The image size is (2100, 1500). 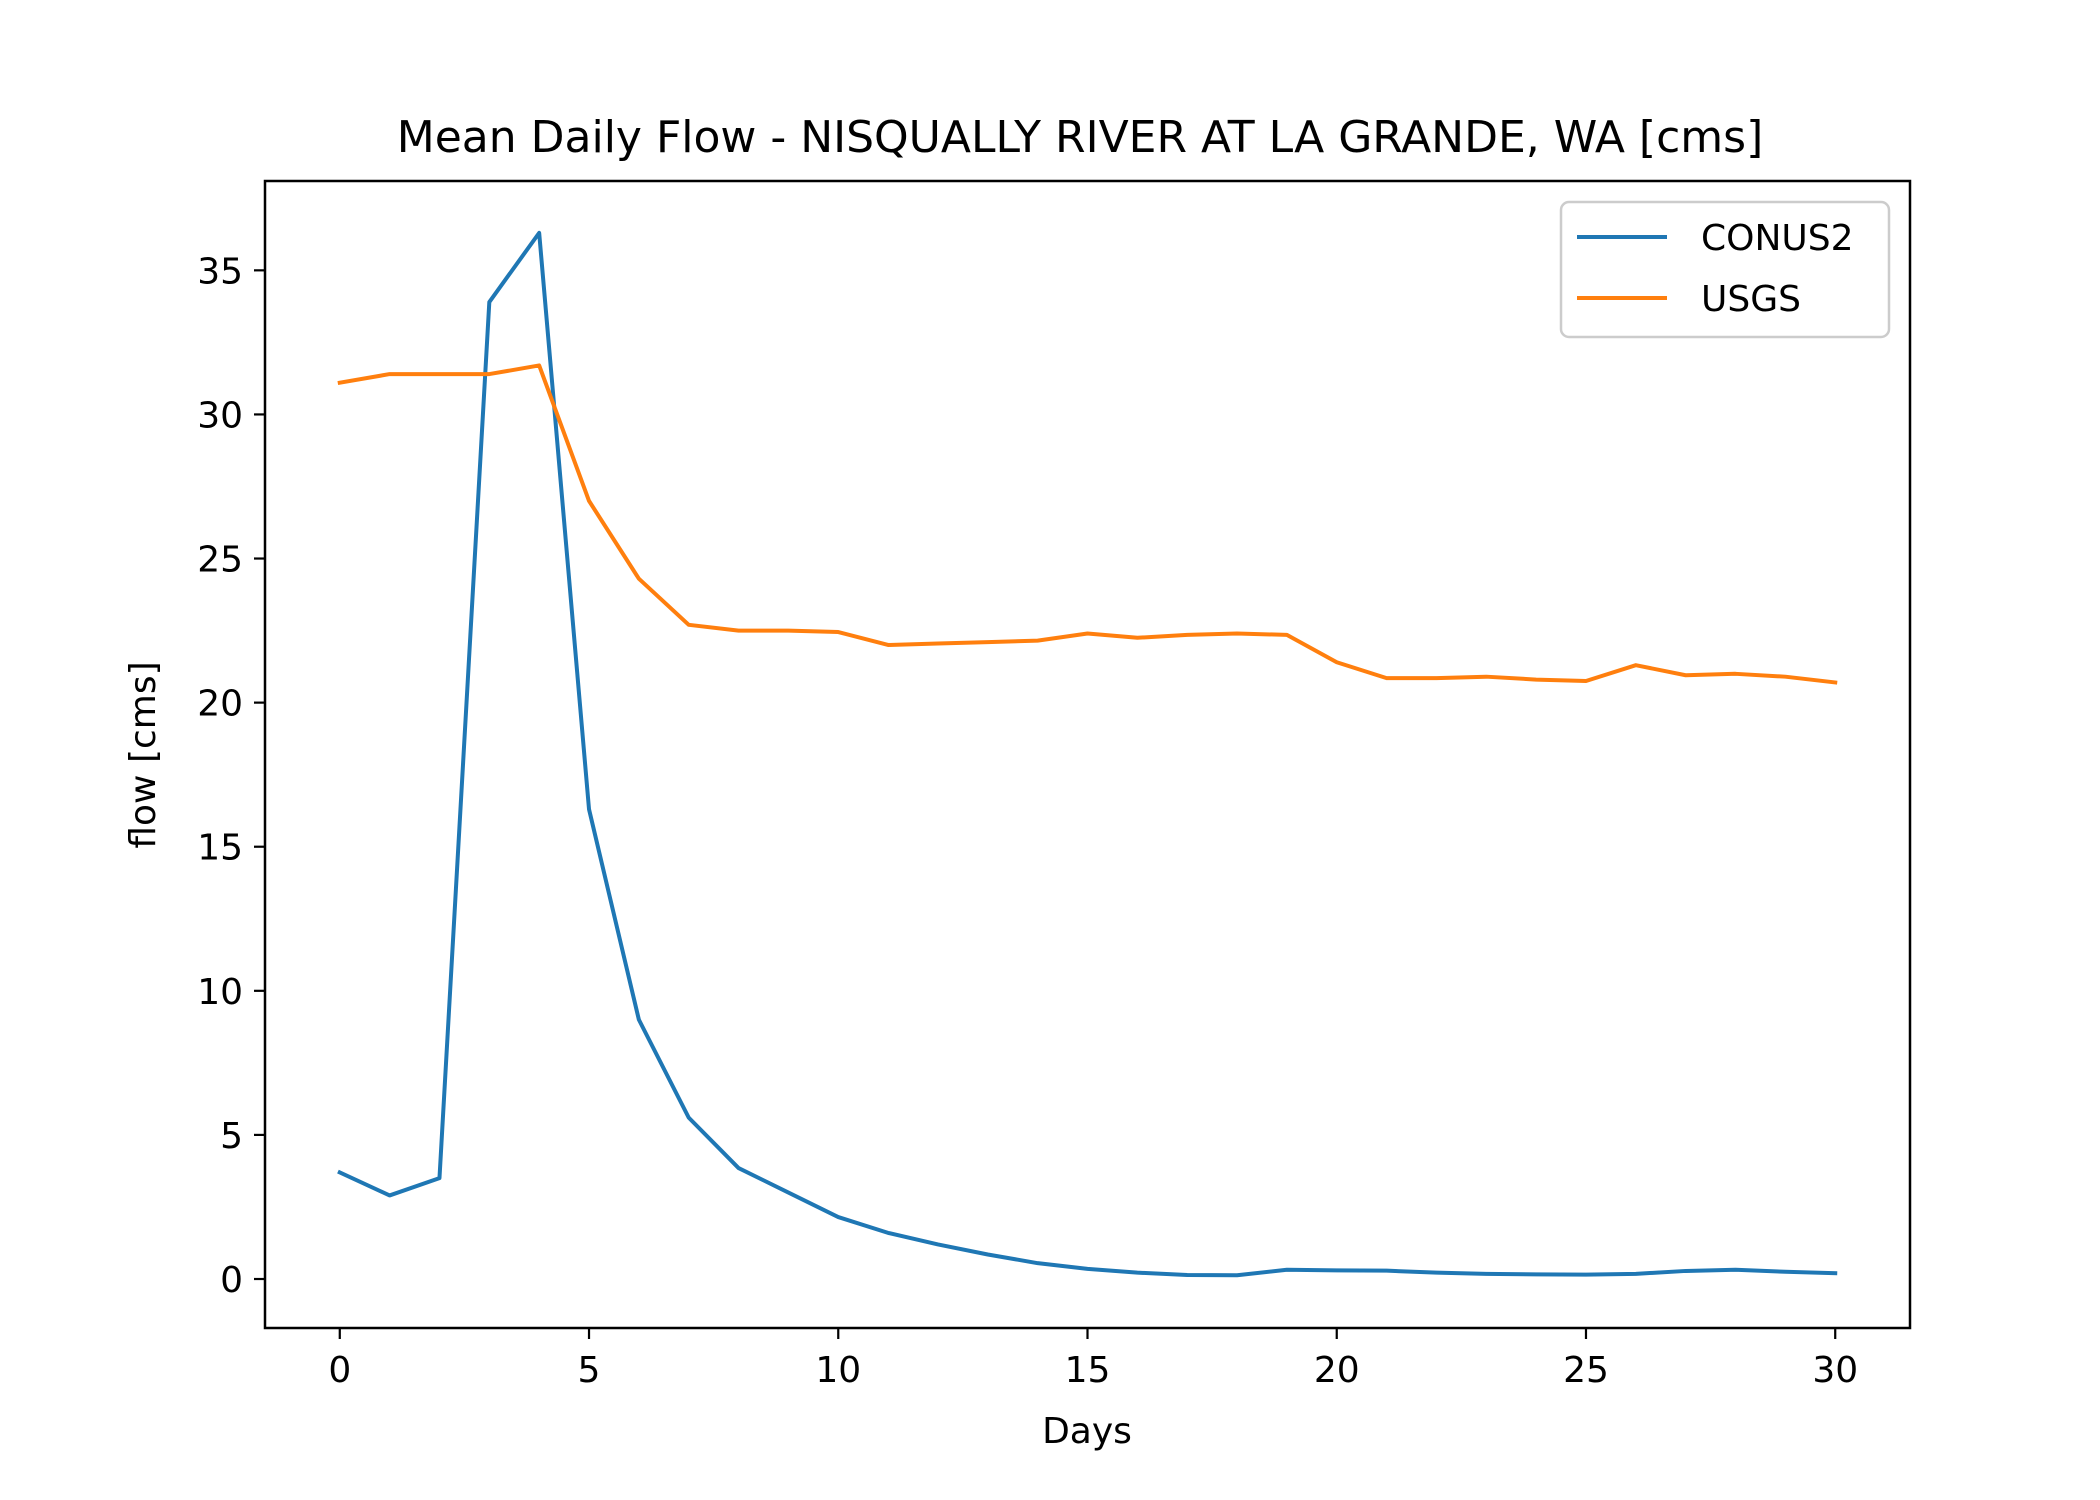 What do you see at coordinates (1715, 269) in the screenshot?
I see `legend-items: CONUS2 USGS` at bounding box center [1715, 269].